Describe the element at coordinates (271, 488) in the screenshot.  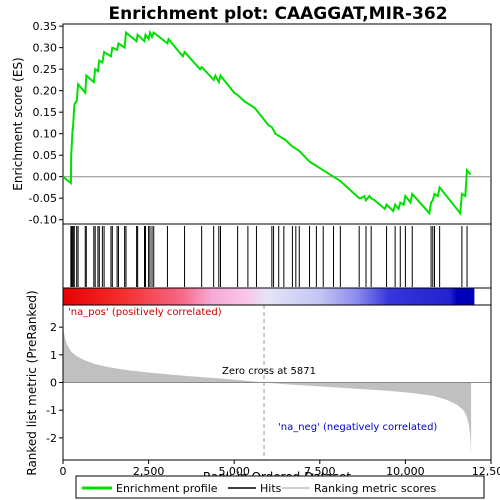
I see `legend-hits-label: Hits` at that location.